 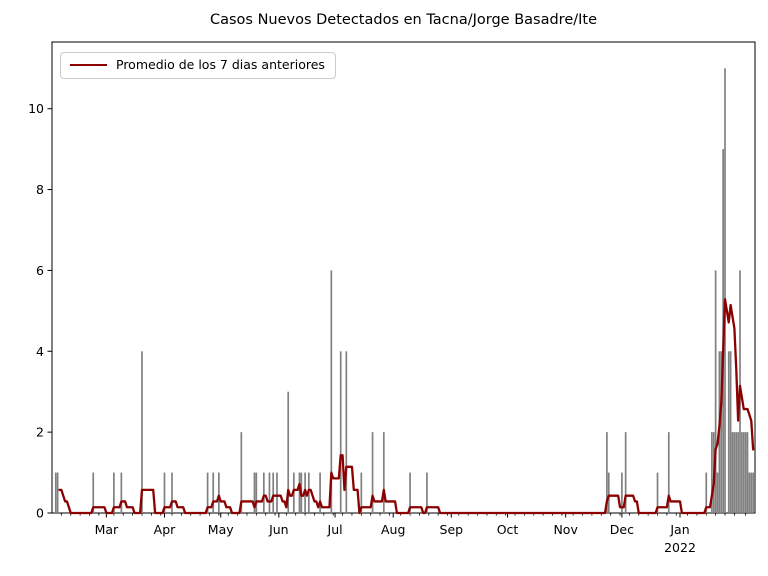 What do you see at coordinates (335, 529) in the screenshot?
I see `x-tick-label: Jul` at bounding box center [335, 529].